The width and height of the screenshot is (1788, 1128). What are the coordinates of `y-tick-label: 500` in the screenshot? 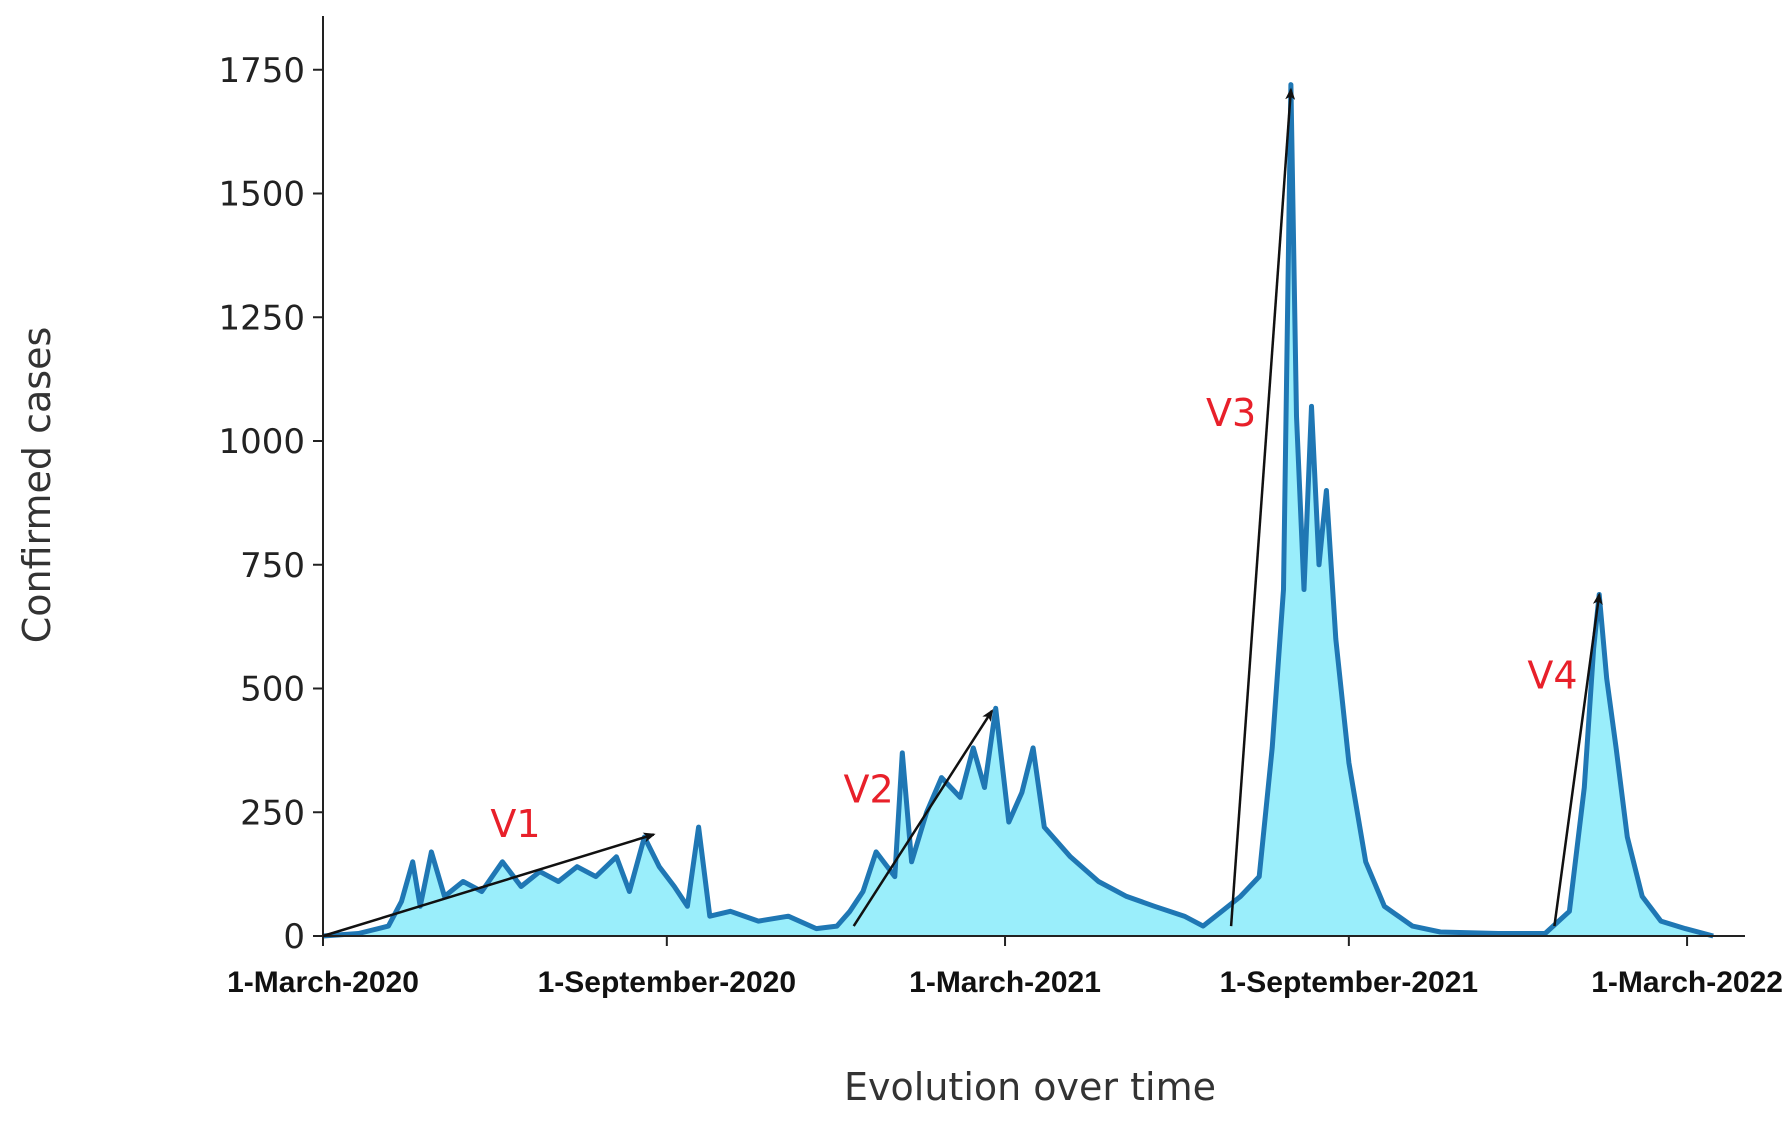 It's located at (272, 690).